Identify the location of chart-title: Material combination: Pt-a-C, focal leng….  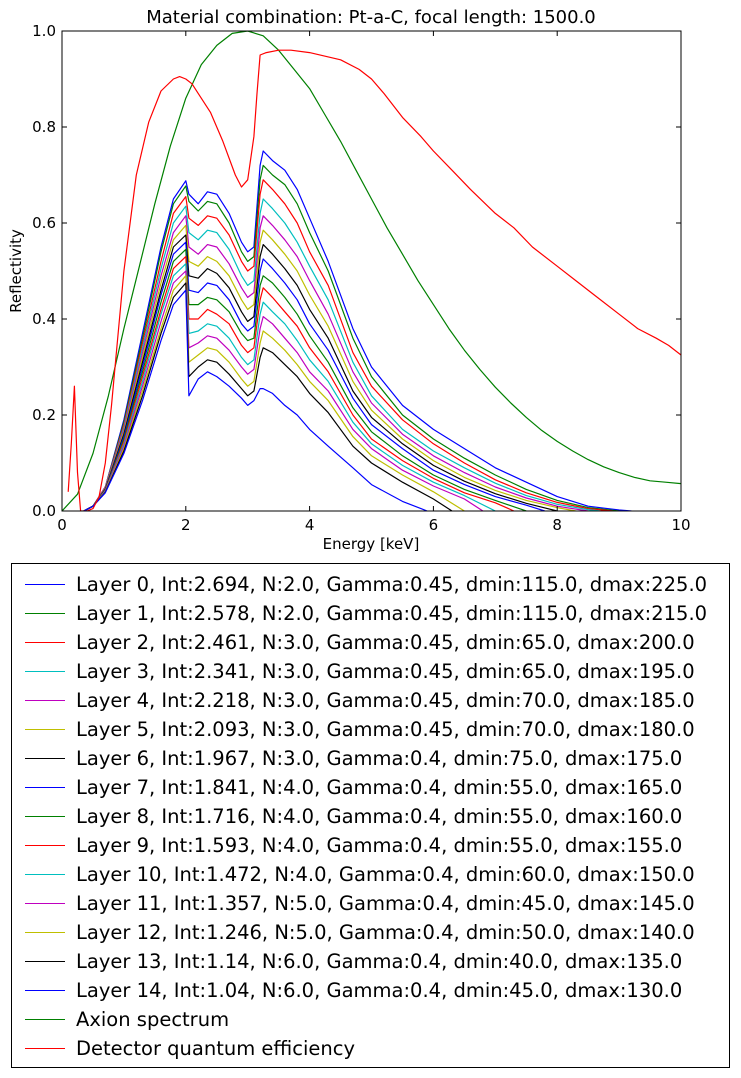
(371, 17).